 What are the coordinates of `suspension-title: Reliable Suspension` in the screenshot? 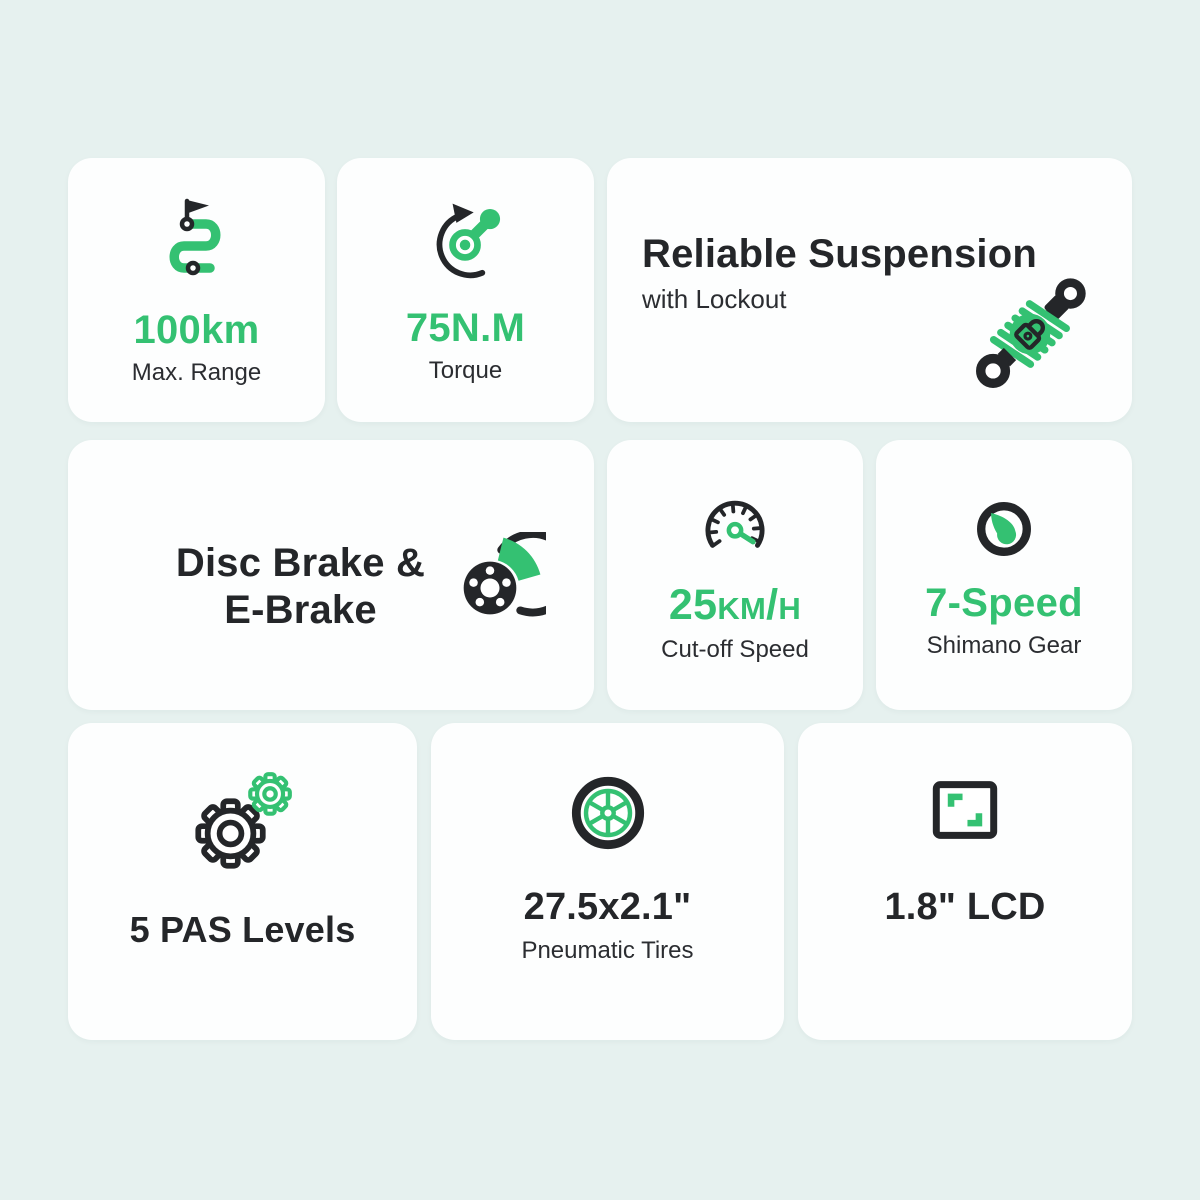 It's located at (840, 254).